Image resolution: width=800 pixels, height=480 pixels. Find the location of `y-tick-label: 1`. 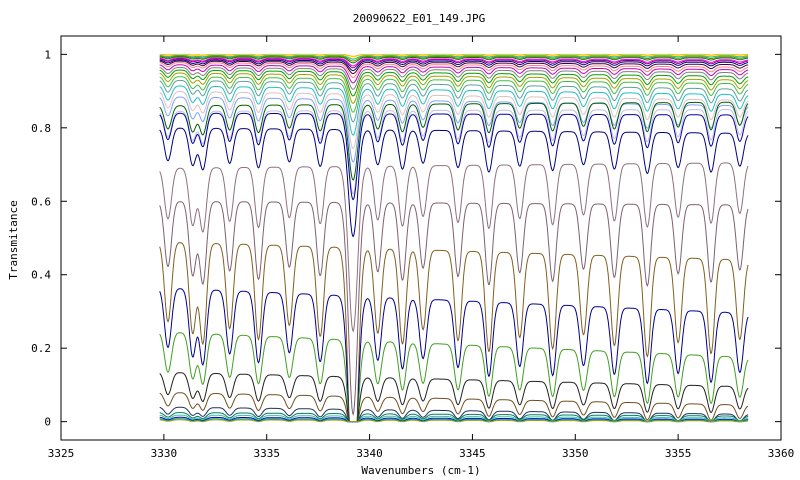

y-tick-label: 1 is located at coordinates (47, 54).